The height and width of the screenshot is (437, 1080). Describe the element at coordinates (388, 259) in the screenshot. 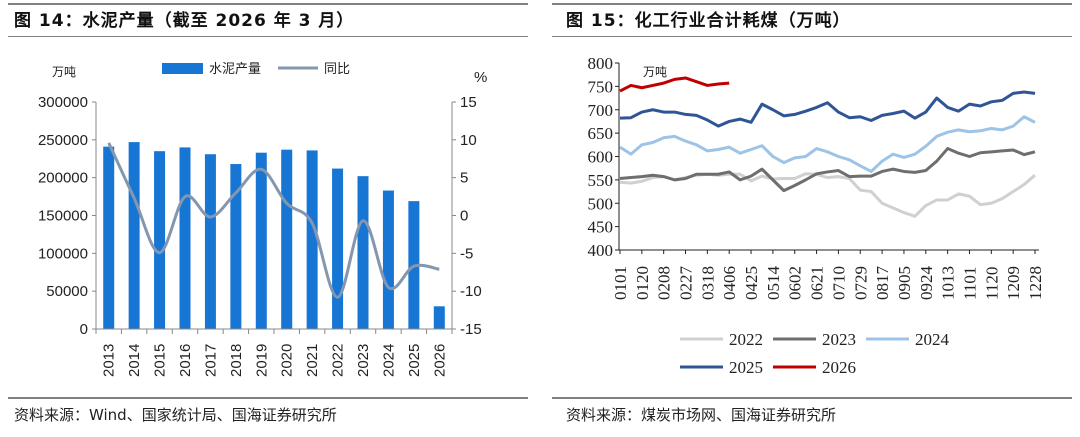

I see `bar-2024` at that location.